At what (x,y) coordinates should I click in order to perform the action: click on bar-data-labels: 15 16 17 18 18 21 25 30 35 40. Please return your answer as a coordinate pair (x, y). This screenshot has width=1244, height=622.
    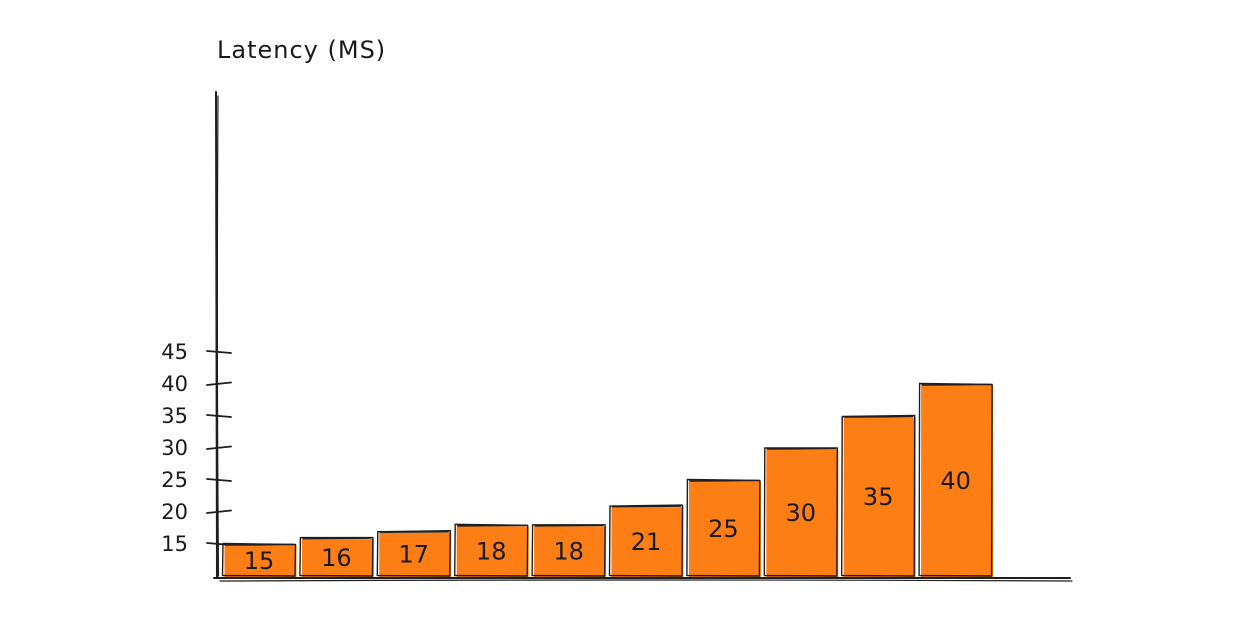
    Looking at the image, I should click on (607, 521).